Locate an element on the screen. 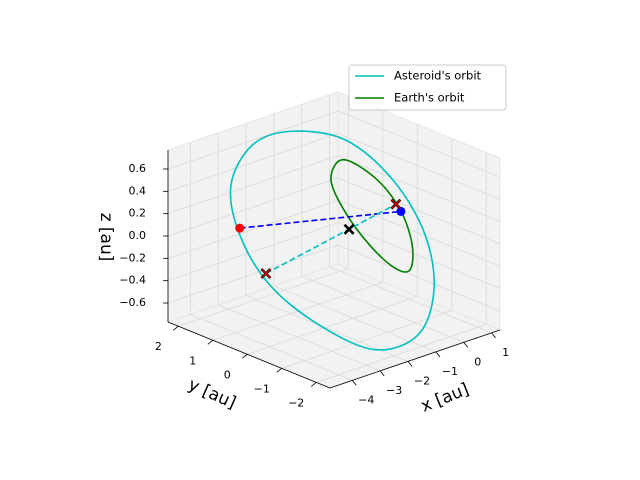 This screenshot has height=480, width=640. plot-area is located at coordinates (332, 240).